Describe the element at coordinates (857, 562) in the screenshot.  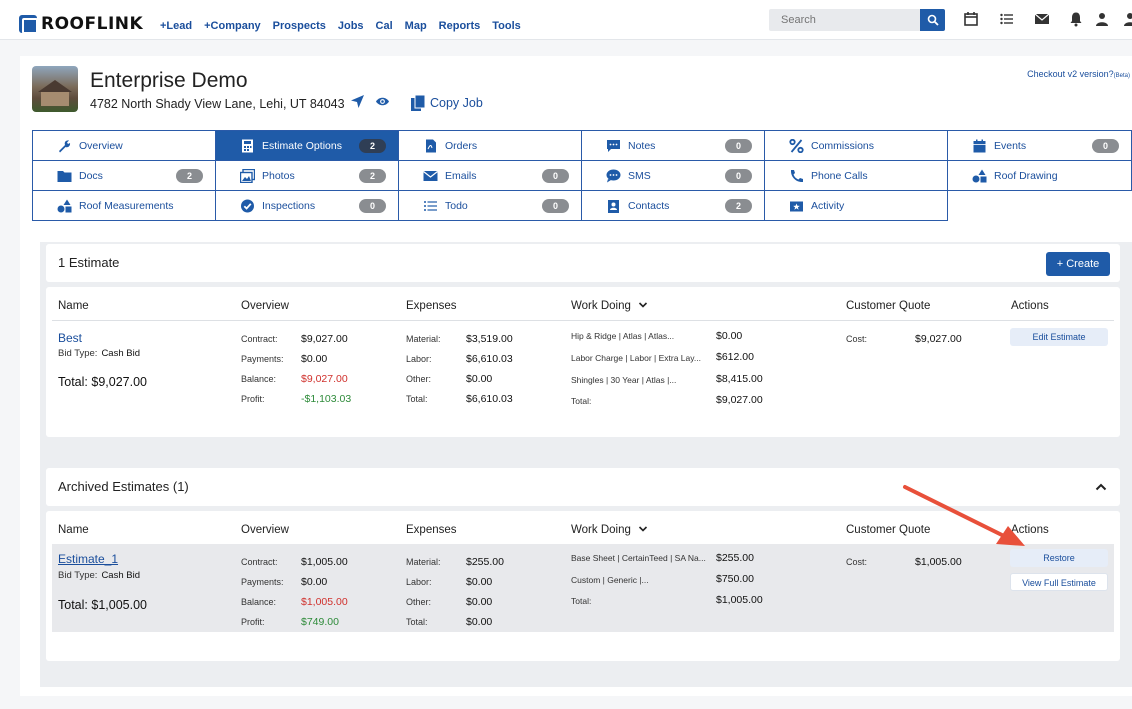
I see `quote-label: Cost:` at that location.